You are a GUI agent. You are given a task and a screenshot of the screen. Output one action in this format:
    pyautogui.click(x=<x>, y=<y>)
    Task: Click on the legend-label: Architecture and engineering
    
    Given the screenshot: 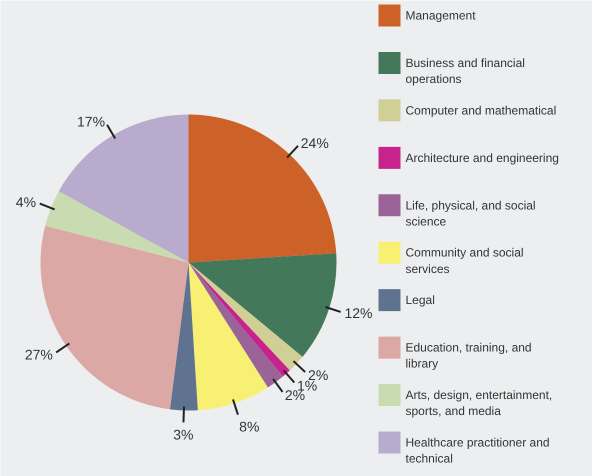 What is the action you would take?
    pyautogui.click(x=482, y=157)
    